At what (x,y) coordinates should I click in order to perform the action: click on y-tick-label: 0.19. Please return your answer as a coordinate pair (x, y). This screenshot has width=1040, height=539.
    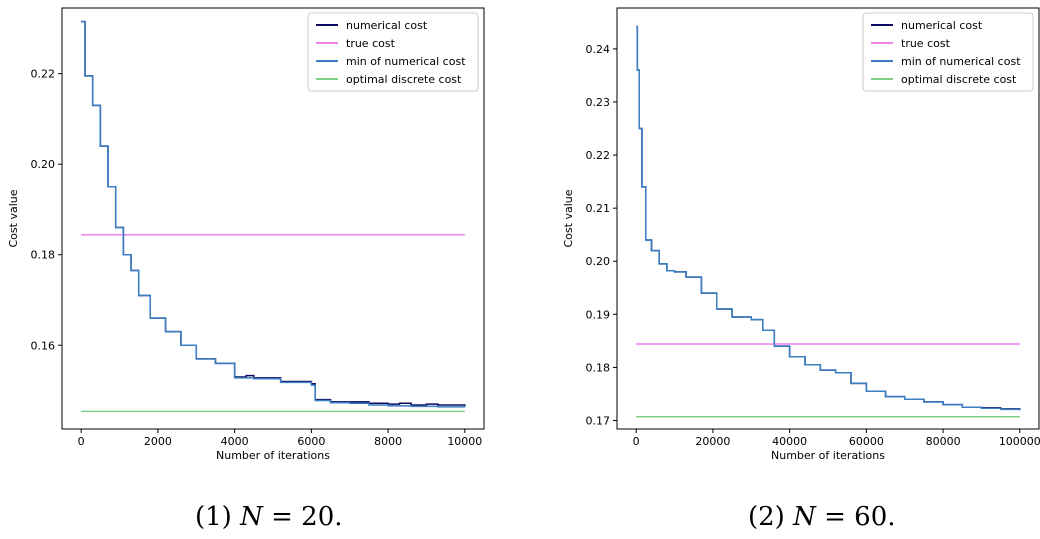
    Looking at the image, I should click on (598, 314).